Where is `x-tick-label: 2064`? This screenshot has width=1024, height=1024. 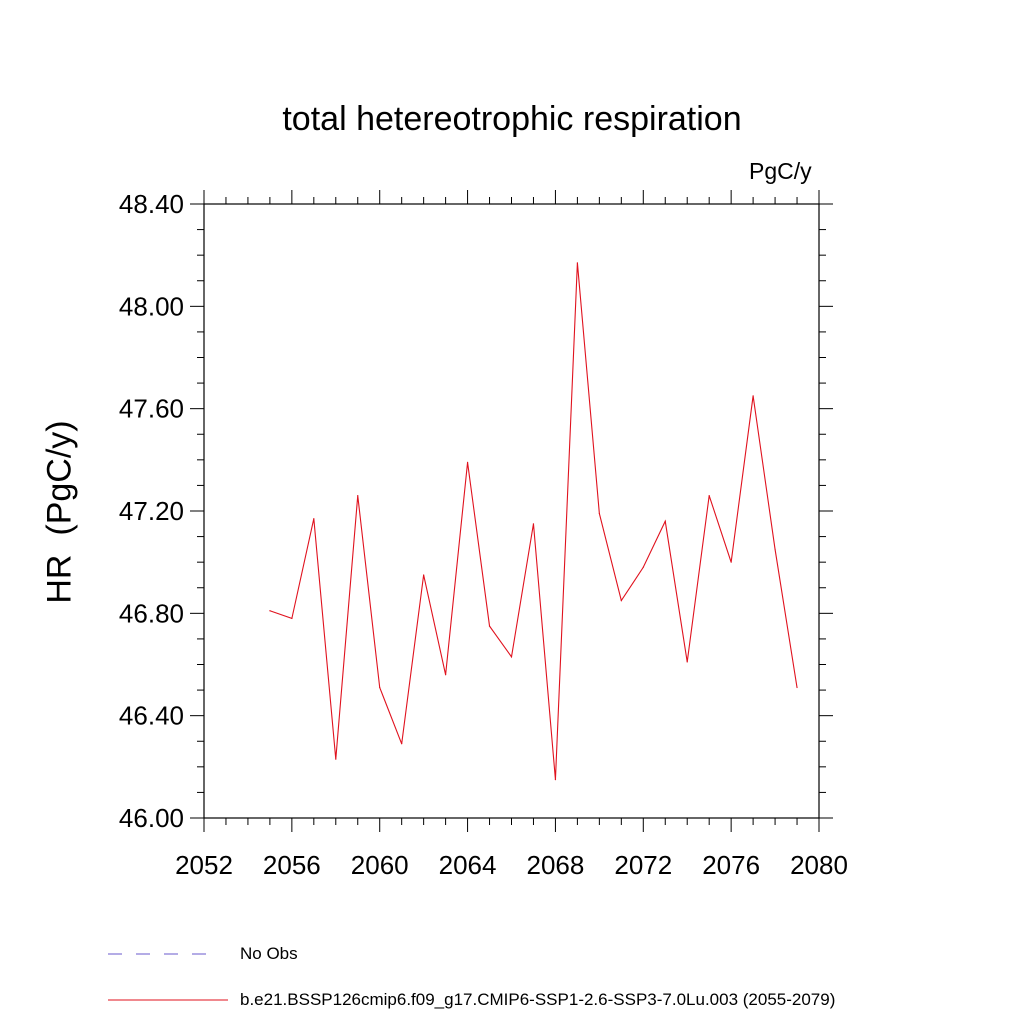
x-tick-label: 2064 is located at coordinates (468, 865).